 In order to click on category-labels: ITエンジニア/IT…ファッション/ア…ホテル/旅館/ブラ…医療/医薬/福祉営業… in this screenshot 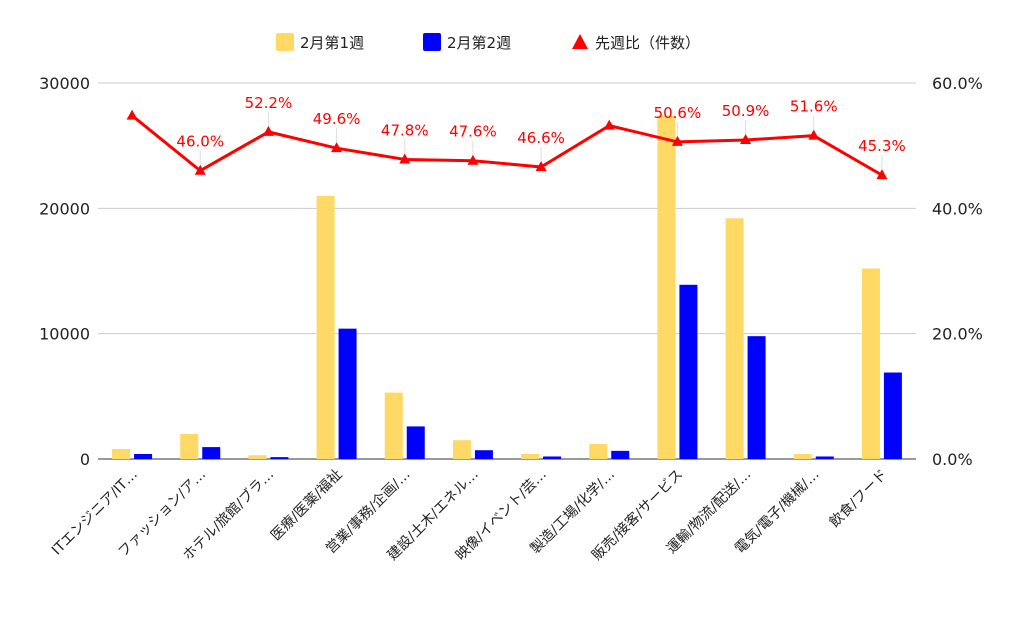, I will do `click(470, 515)`.